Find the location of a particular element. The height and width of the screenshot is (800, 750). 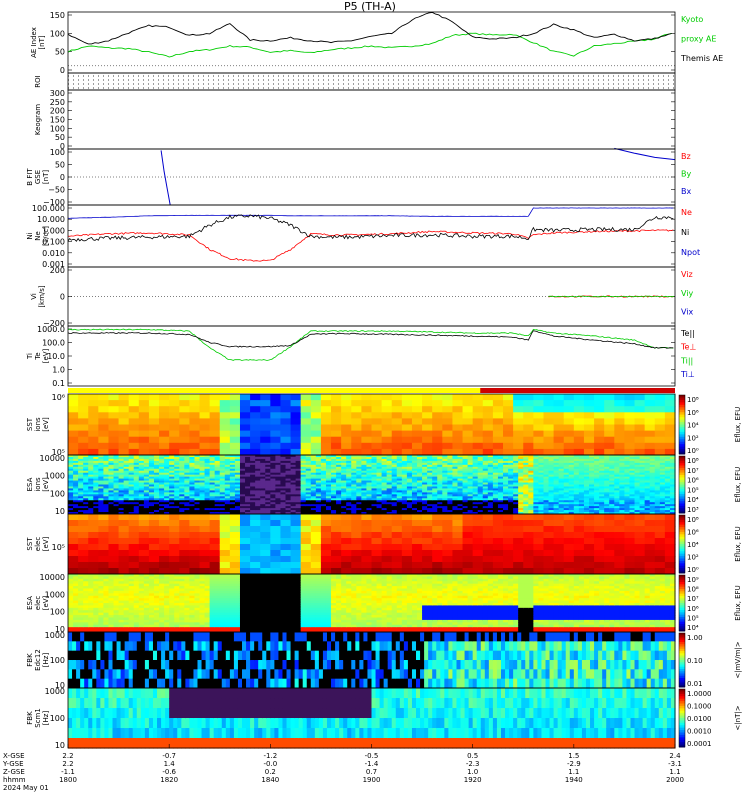

ytick-bfield-1: 50 is located at coordinates (60, 165).